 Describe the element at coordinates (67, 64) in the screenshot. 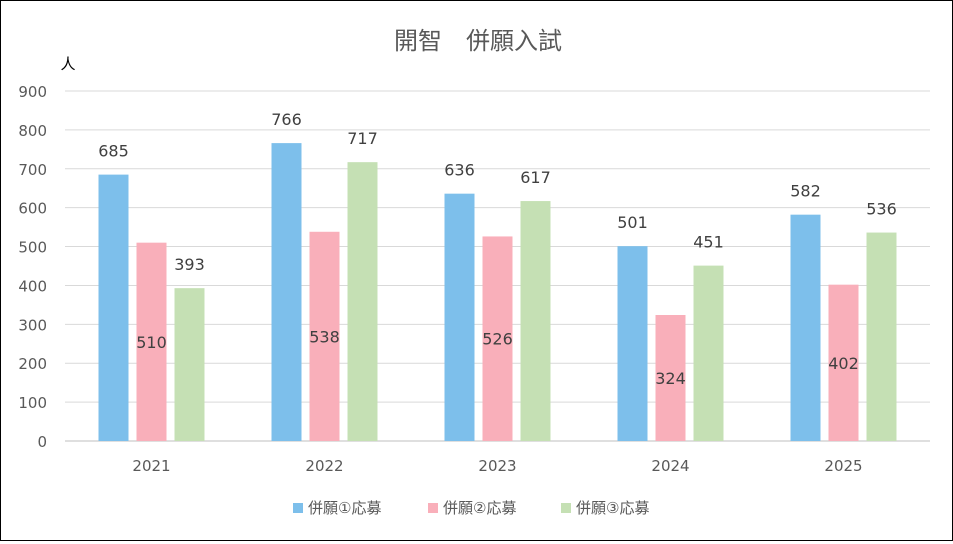

I see `y-axis-unit-label: 人` at that location.